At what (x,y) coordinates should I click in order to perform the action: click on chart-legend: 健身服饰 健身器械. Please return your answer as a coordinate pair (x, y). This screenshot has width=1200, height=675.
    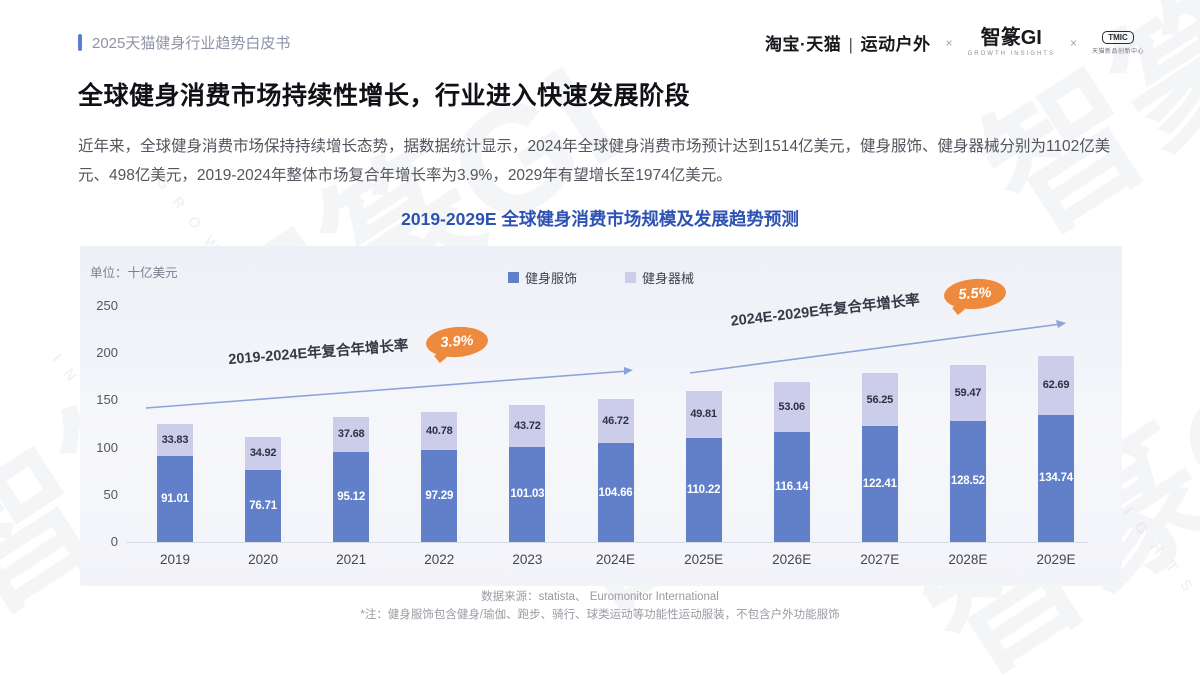
    Looking at the image, I should click on (601, 277).